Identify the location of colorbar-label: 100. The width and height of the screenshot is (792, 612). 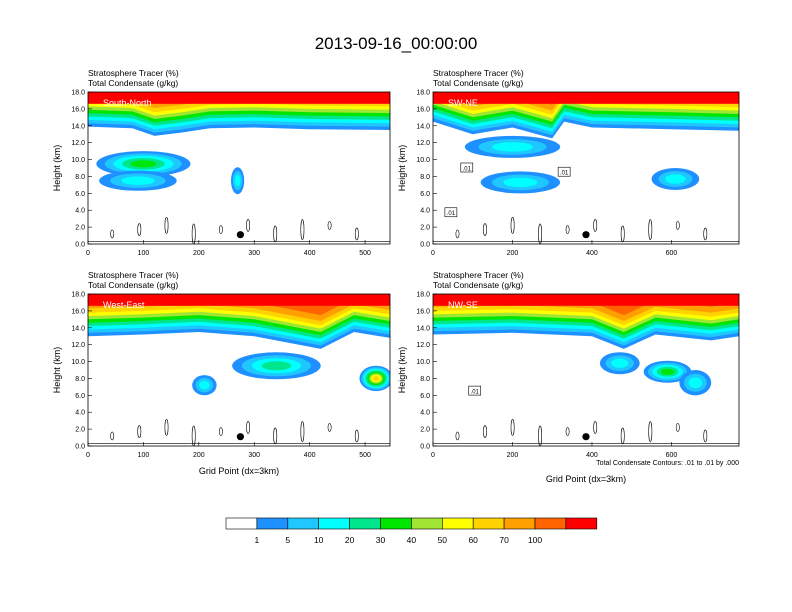
(535, 540).